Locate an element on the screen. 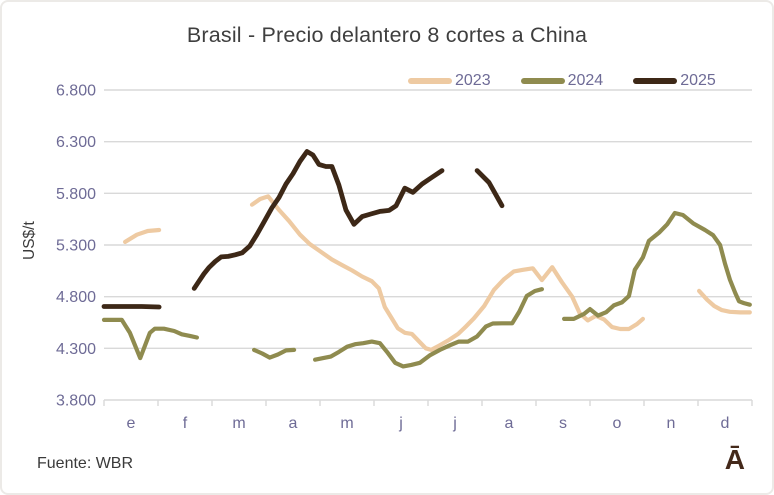 The height and width of the screenshot is (495, 774). y-tick-label: 5.800 is located at coordinates (76, 194).